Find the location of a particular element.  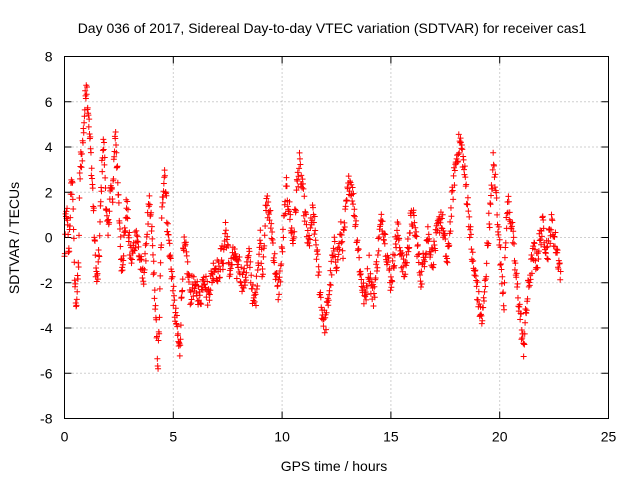

x-tick-label: 20 is located at coordinates (500, 437).